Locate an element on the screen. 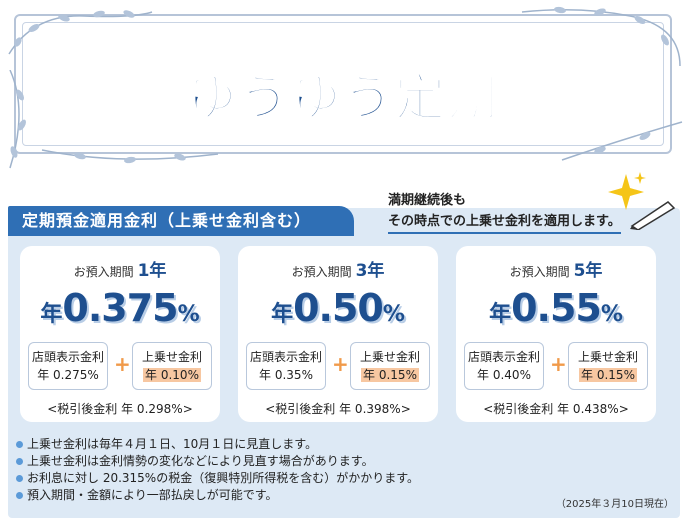 The width and height of the screenshot is (688, 527). as-of-date: （2025年３月10日現在） is located at coordinates (614, 504).